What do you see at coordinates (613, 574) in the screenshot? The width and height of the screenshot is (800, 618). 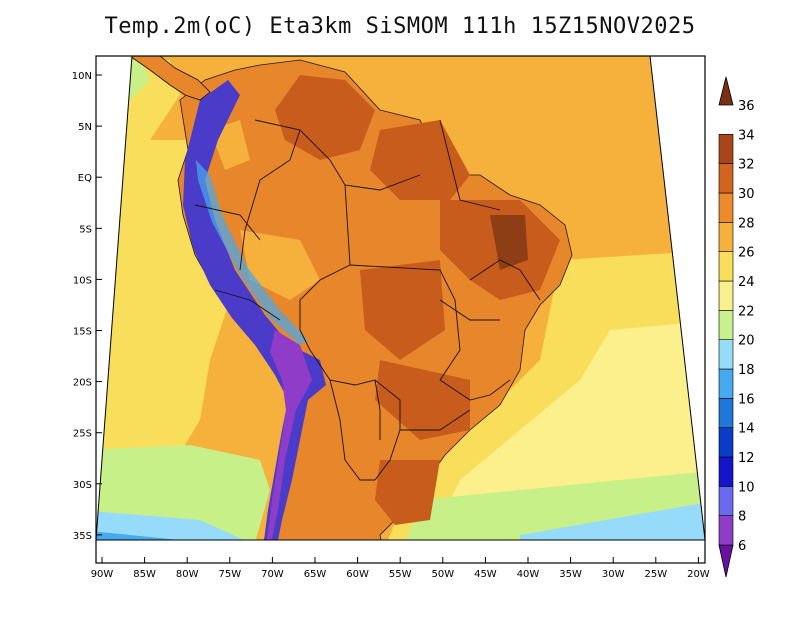 I see `lon-label: 30W` at bounding box center [613, 574].